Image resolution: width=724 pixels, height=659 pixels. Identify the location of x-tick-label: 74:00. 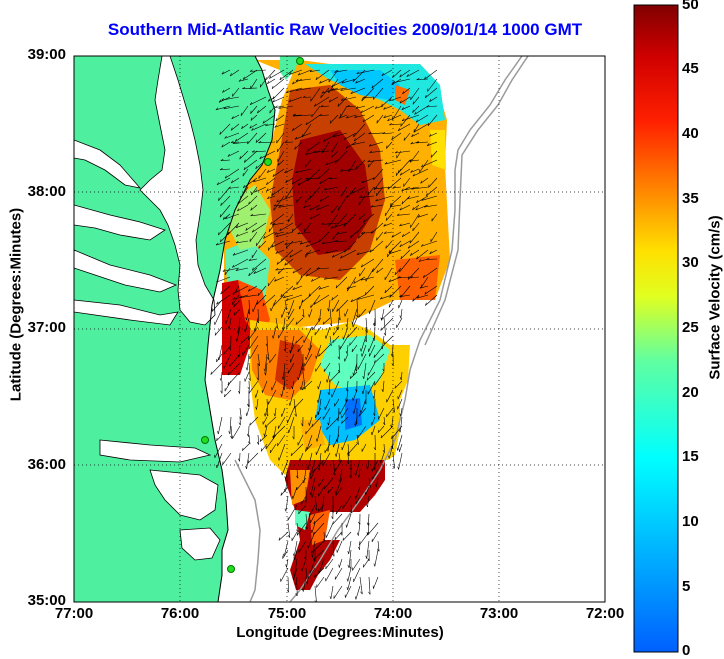
(393, 613).